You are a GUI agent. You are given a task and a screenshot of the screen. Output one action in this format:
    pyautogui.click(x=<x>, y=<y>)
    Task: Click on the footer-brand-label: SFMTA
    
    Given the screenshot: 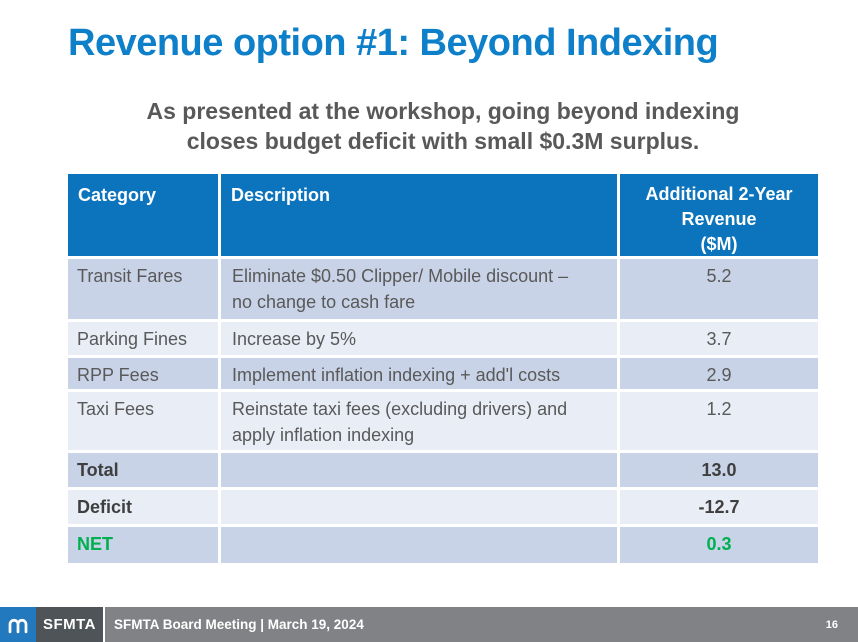 What is the action you would take?
    pyautogui.click(x=69, y=624)
    